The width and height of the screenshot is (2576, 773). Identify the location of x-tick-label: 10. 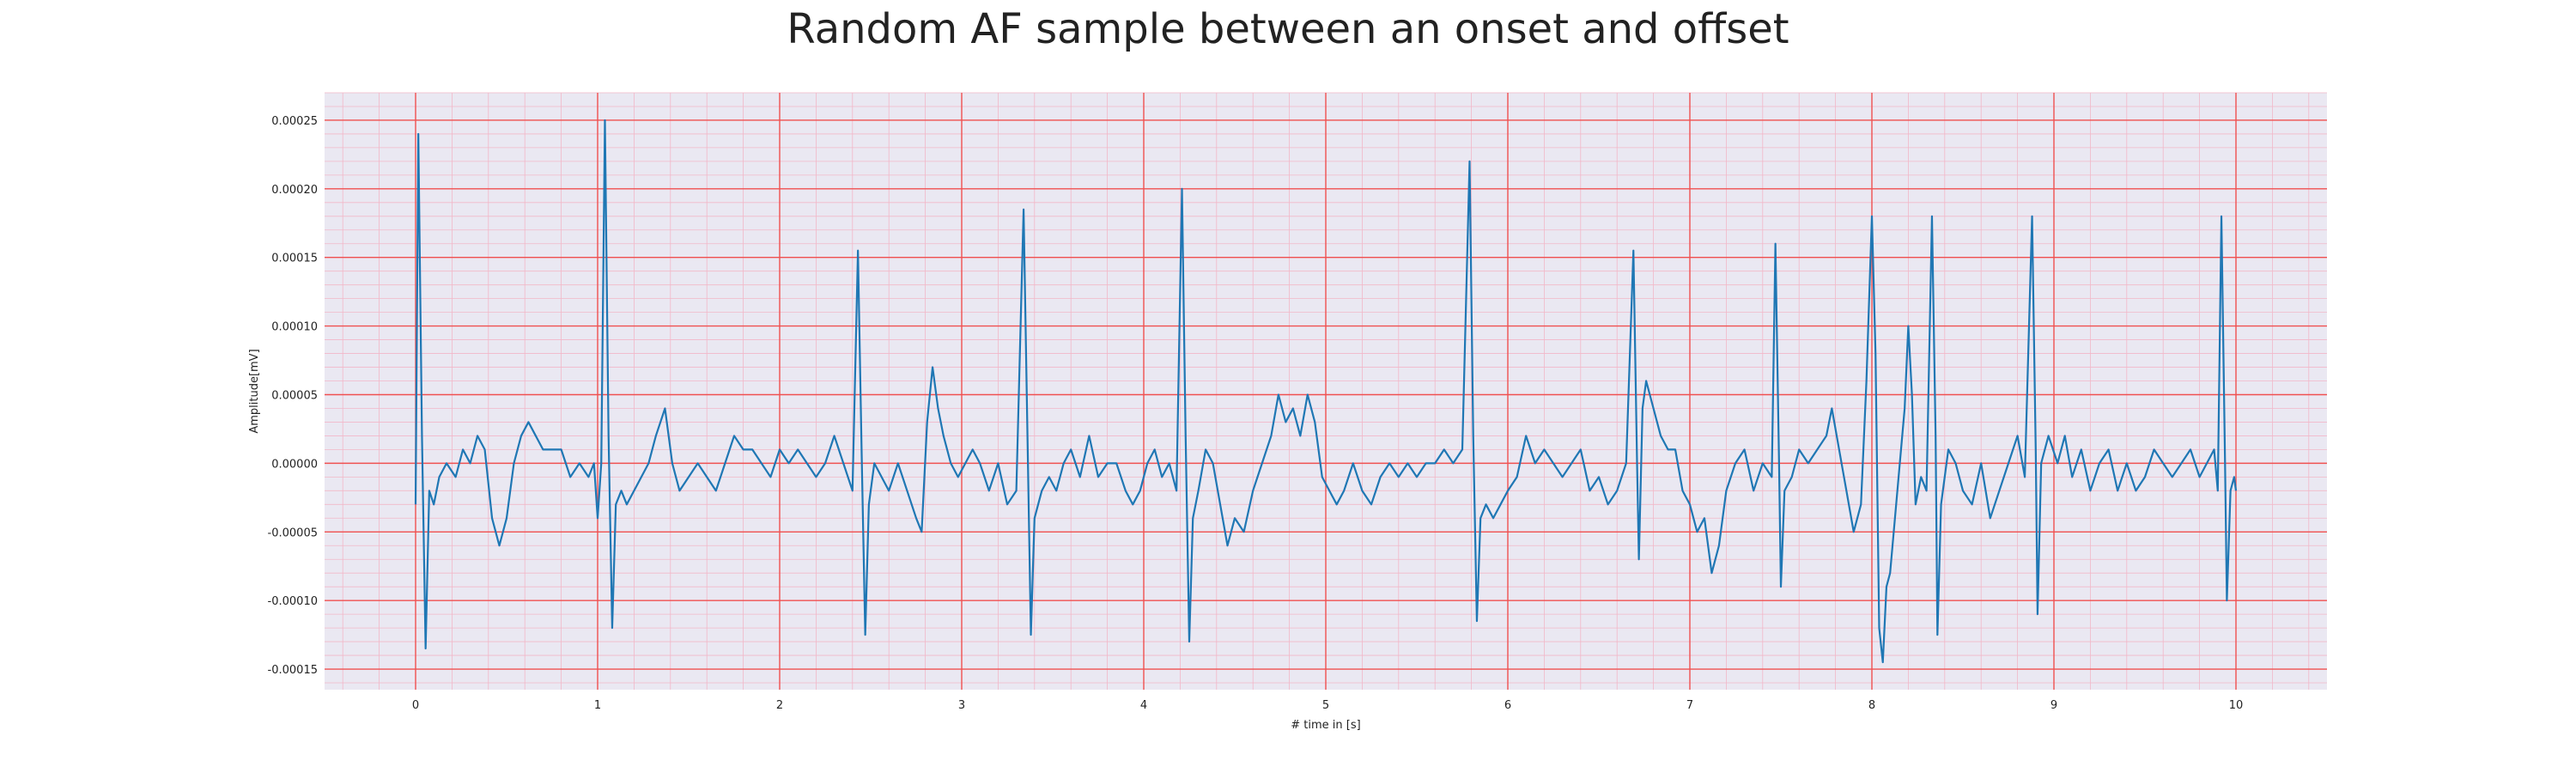
(2236, 705).